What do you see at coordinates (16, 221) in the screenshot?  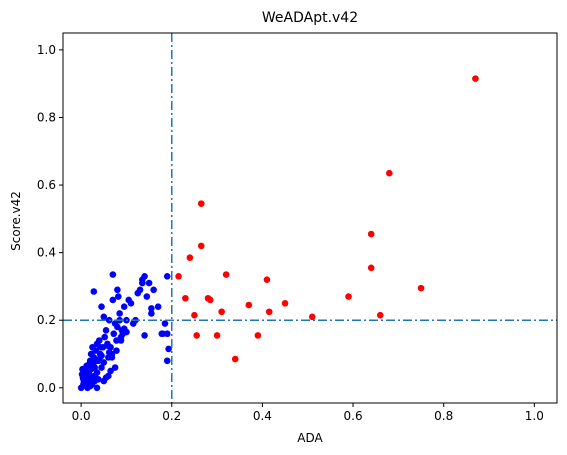 I see `y-axis-label: Score.v42` at bounding box center [16, 221].